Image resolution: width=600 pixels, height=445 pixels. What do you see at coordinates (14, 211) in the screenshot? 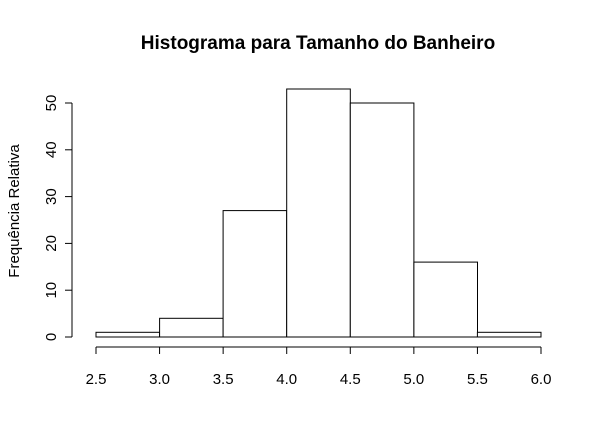
I see `y-axis-label: Frequência Relativa` at bounding box center [14, 211].